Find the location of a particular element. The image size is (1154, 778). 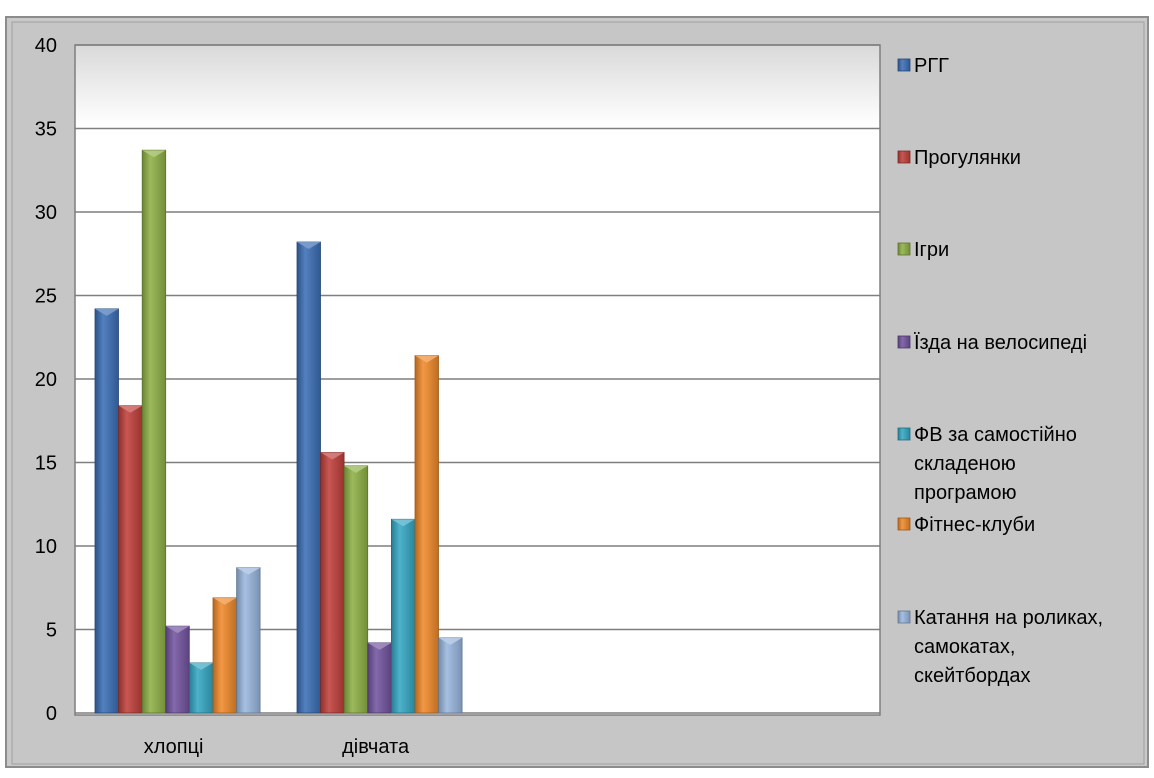

legend-entry: Прогулянки is located at coordinates (959, 158).